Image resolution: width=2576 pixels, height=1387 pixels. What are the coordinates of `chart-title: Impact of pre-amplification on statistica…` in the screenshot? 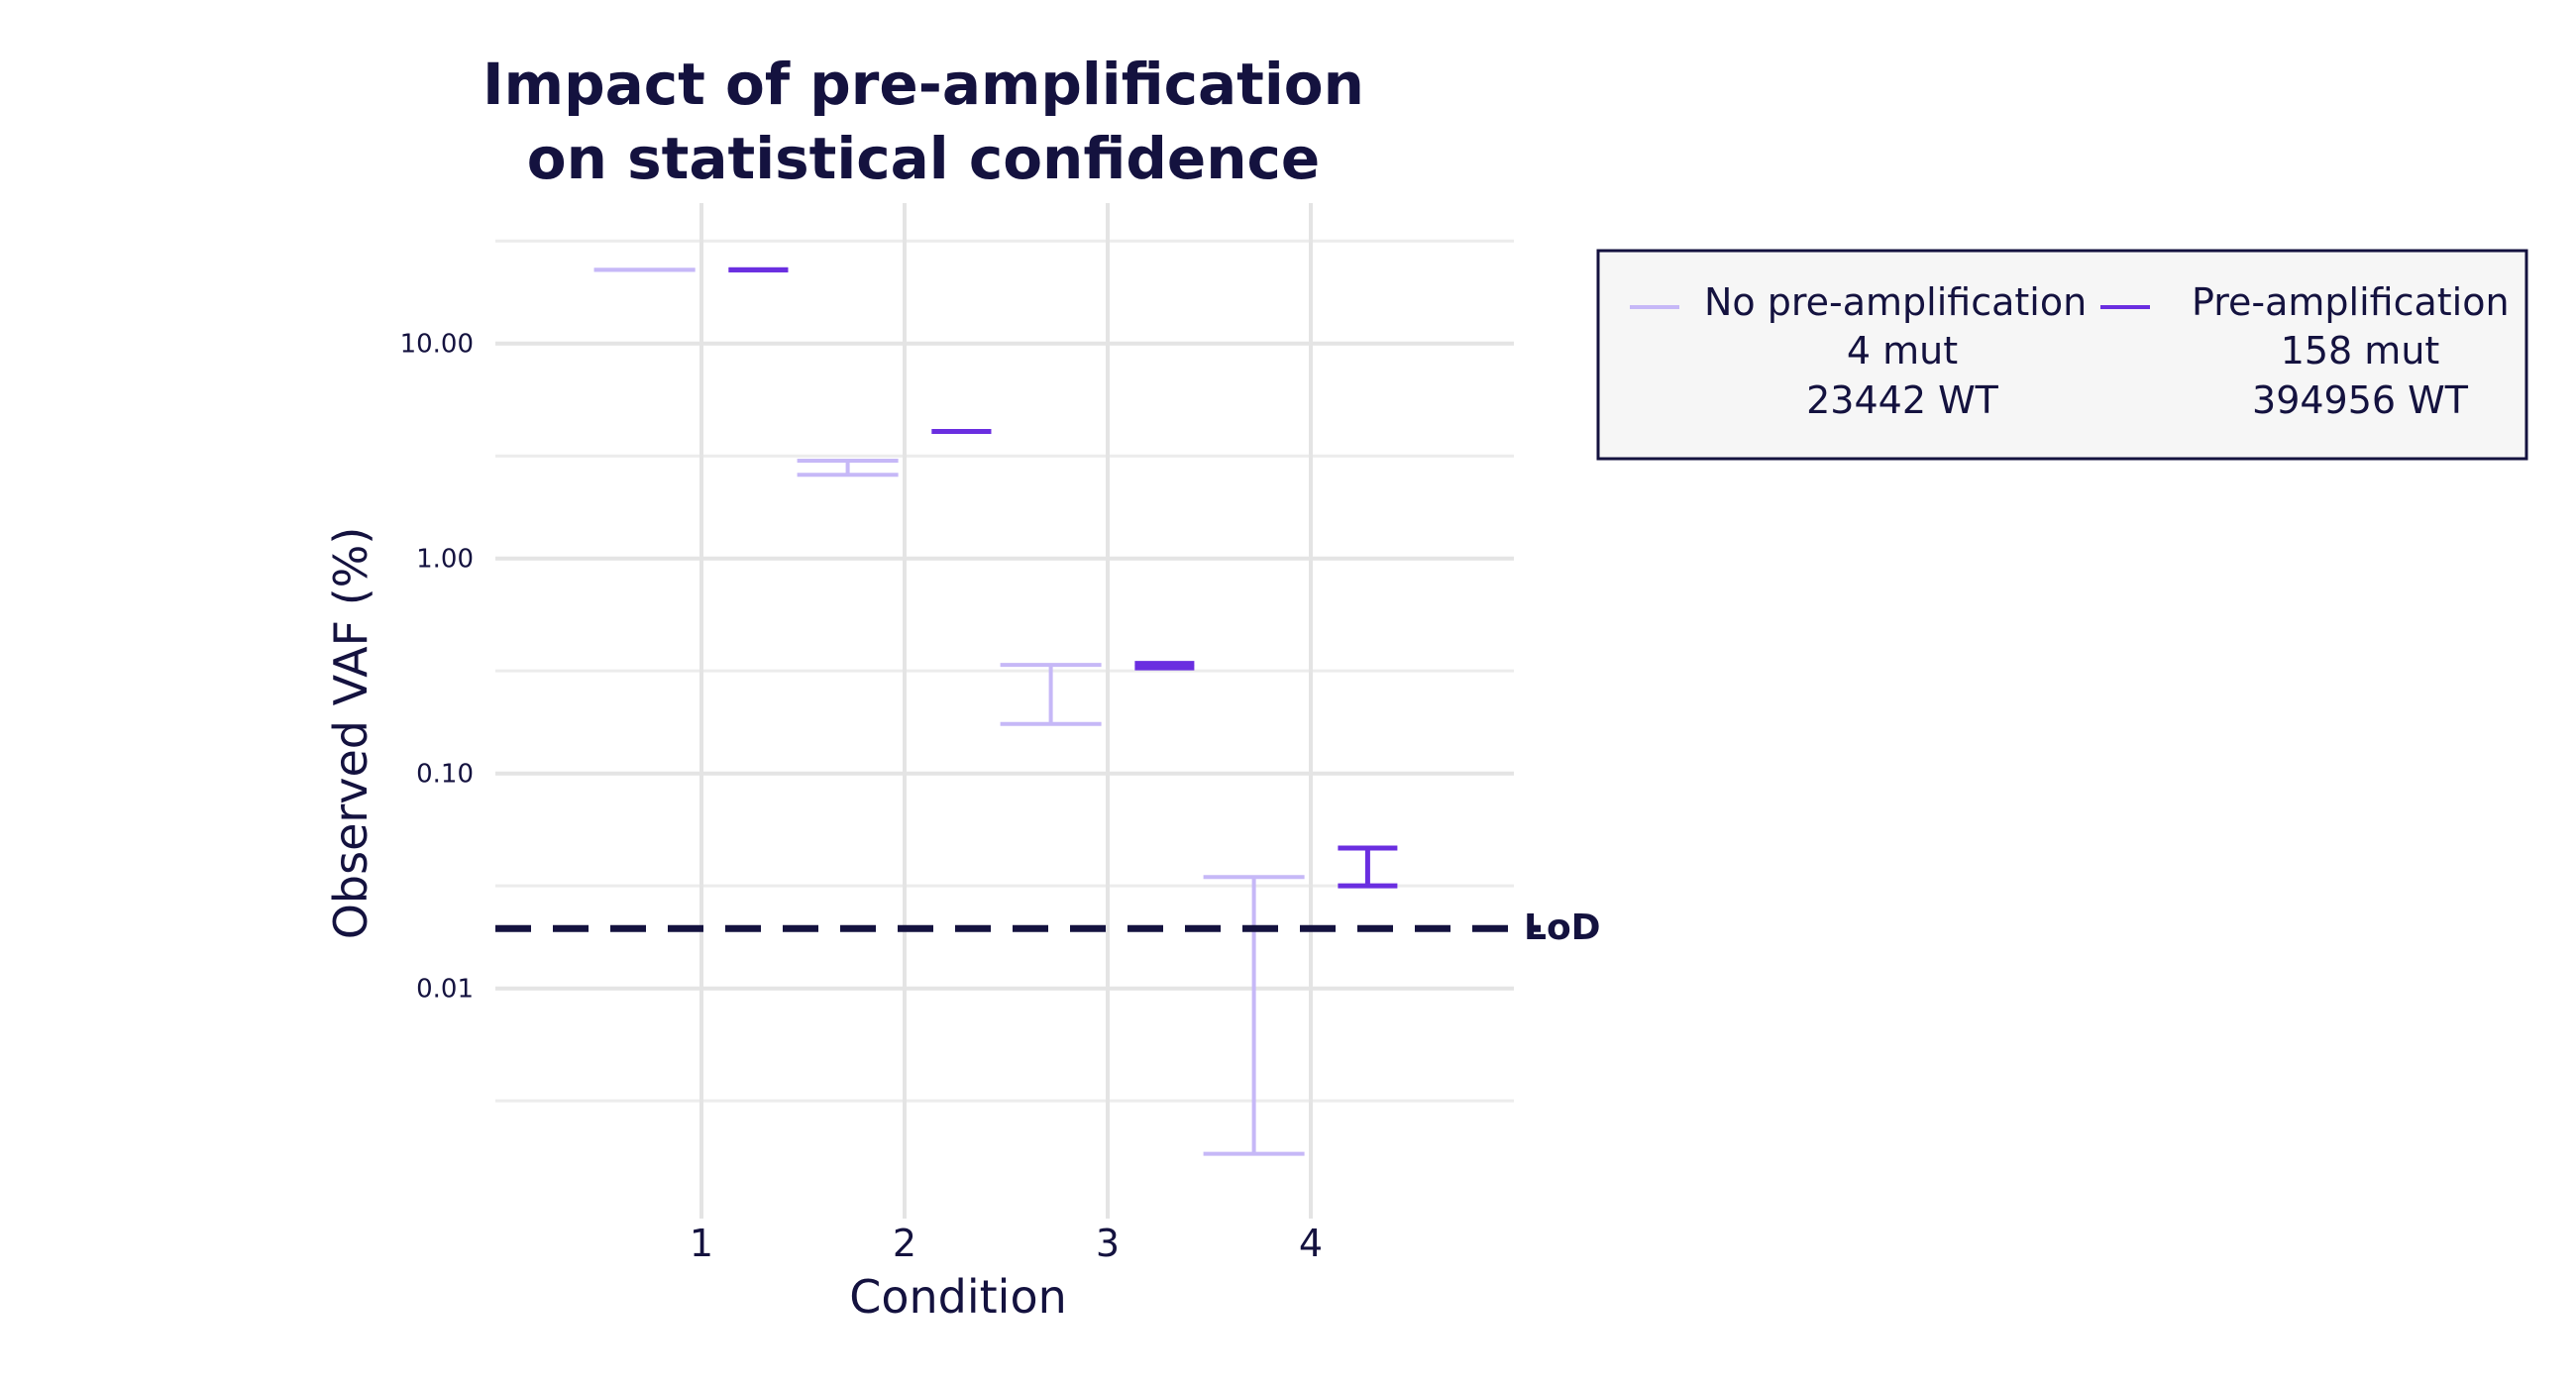 It's located at (923, 121).